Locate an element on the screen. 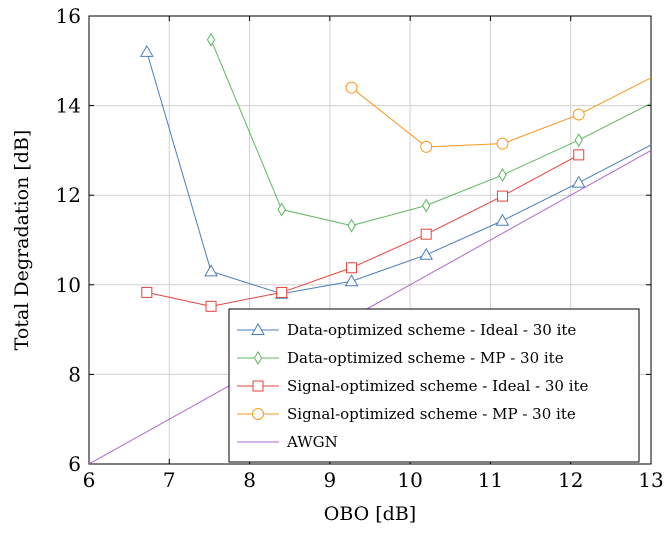 The height and width of the screenshot is (534, 667). x-tick-label: 11 is located at coordinates (490, 480).